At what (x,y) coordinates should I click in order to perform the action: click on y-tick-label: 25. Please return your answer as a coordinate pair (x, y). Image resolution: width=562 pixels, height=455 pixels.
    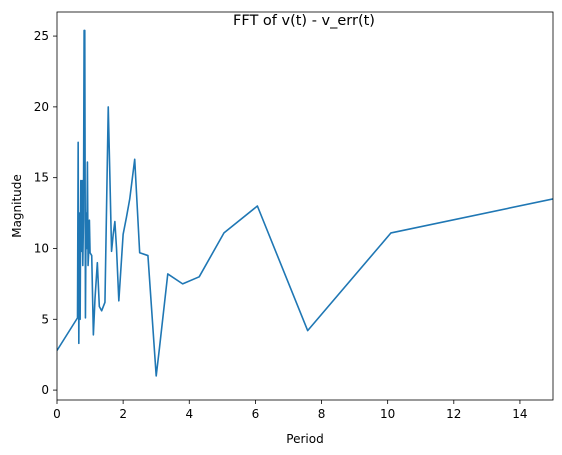
    Looking at the image, I should click on (41, 36).